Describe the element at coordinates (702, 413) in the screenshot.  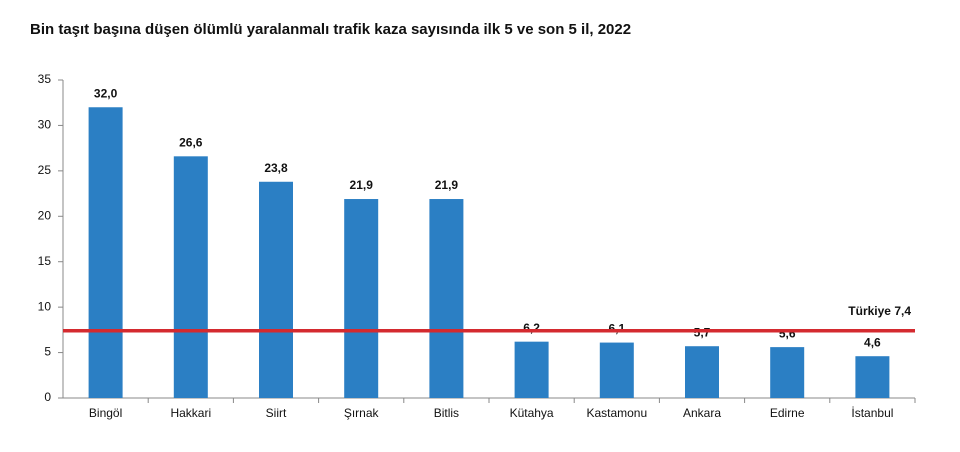
I see `x-tick-label: Ankara` at that location.